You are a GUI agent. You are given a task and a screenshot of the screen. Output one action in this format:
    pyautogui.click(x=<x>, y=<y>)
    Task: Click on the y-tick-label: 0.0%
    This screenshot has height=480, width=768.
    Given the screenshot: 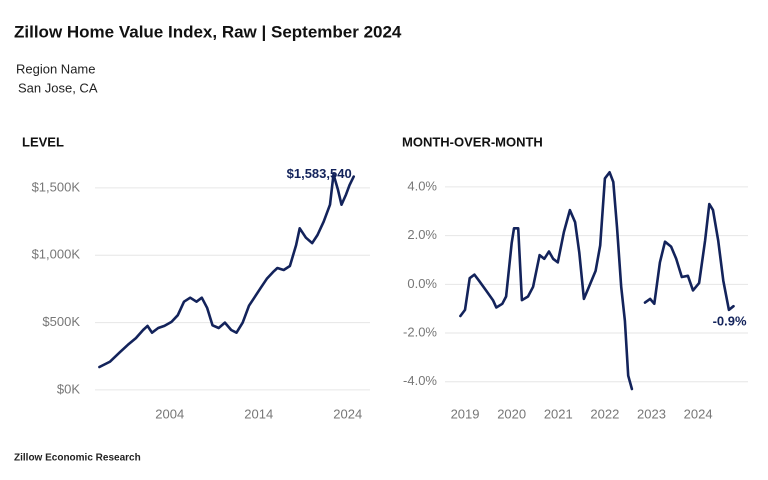 What is the action you would take?
    pyautogui.click(x=422, y=283)
    